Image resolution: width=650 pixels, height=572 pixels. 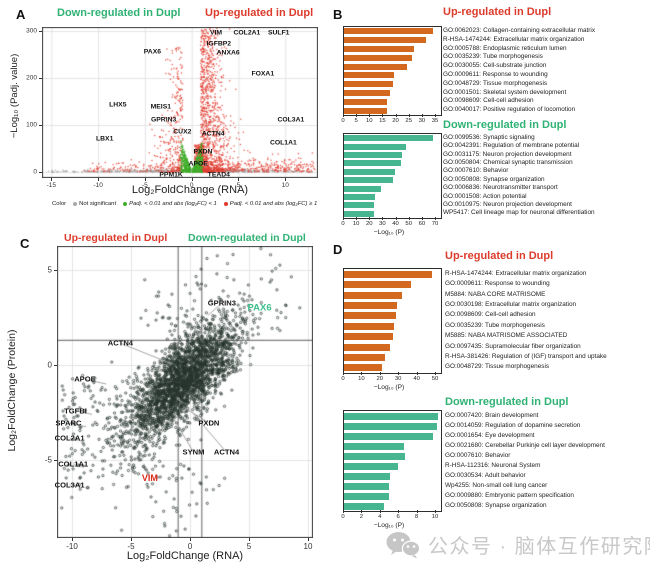 What do you see at coordinates (119, 13) in the screenshot?
I see `panel-a-title-downregulated: Down-regulated in Dupl` at bounding box center [119, 13].